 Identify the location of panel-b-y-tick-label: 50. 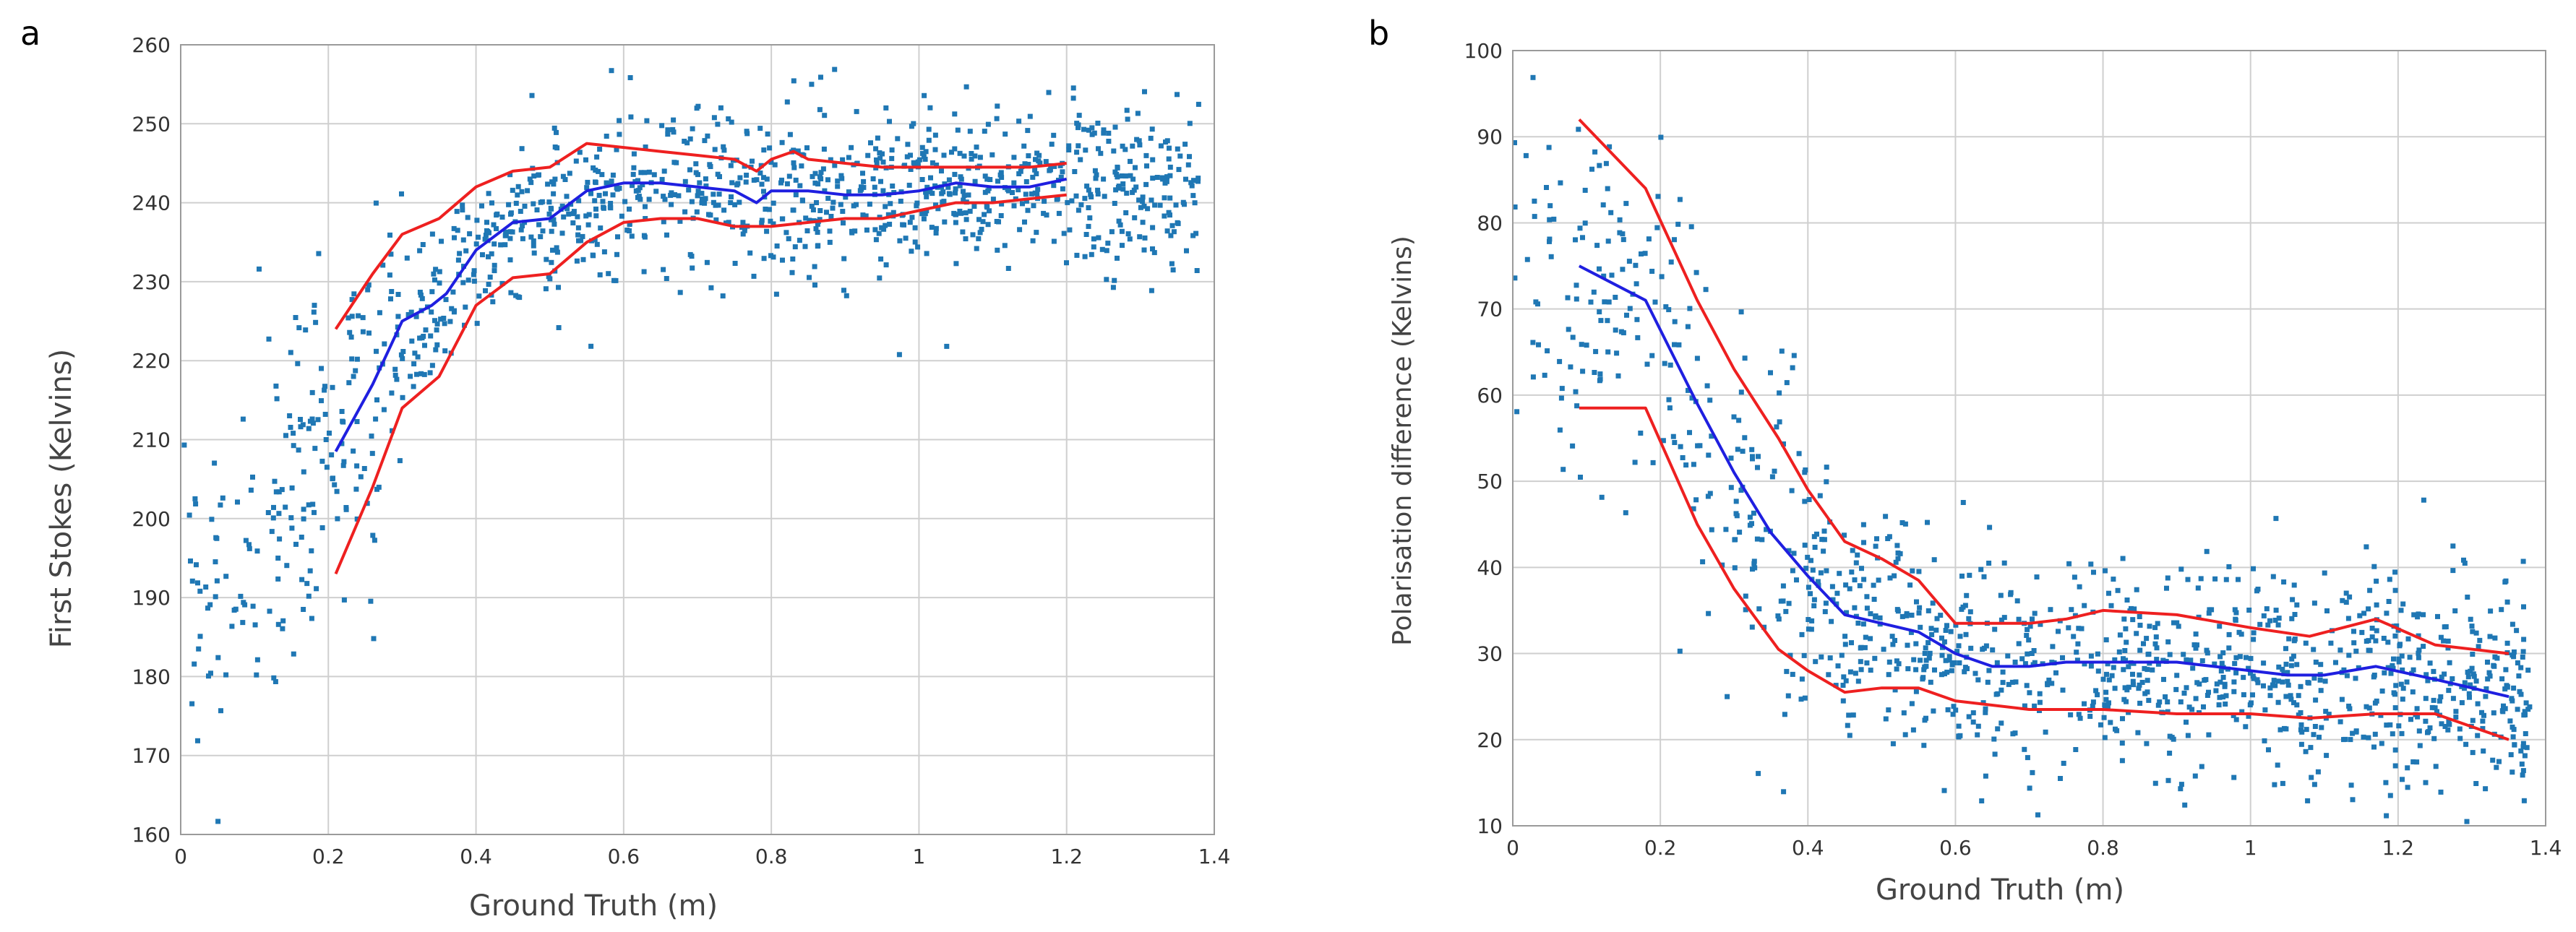
(1490, 482).